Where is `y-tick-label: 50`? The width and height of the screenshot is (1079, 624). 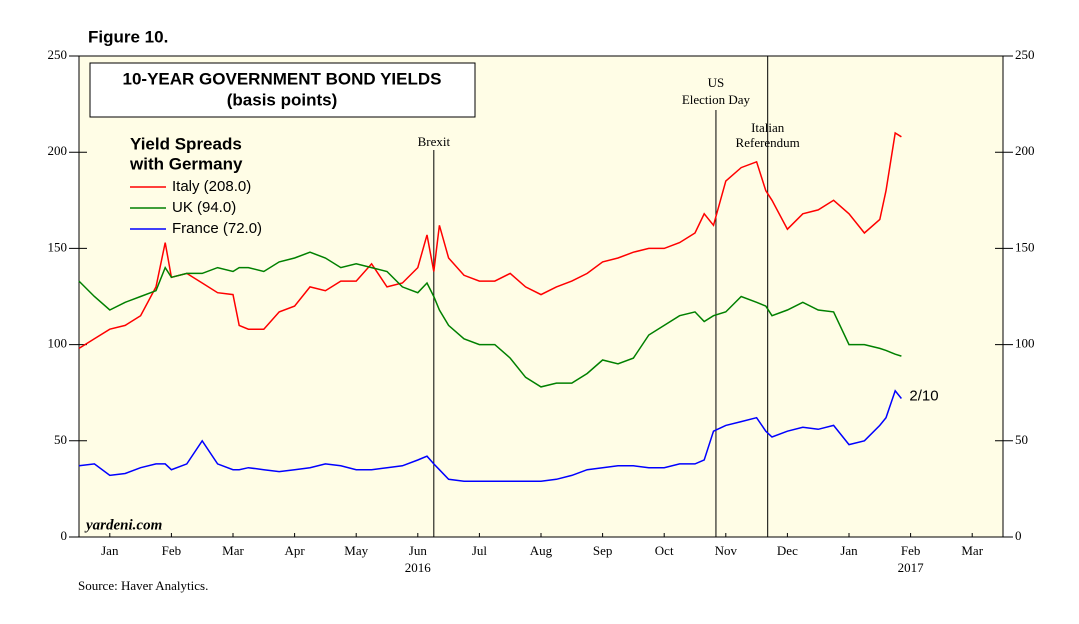
y-tick-label: 50 is located at coordinates (60, 439).